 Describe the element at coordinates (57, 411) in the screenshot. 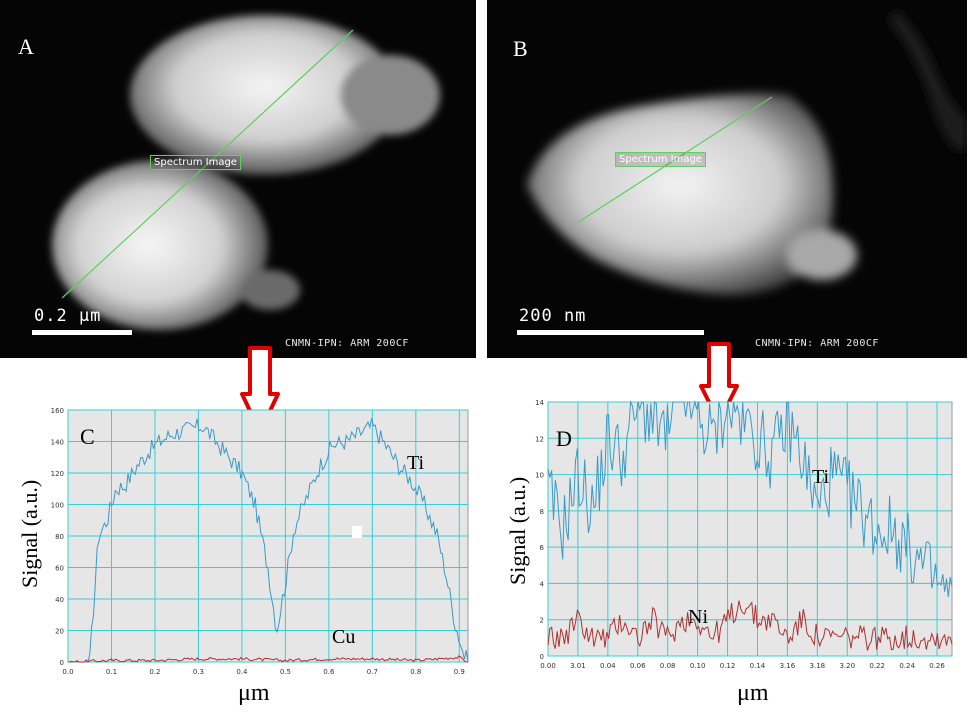

I see `y-tick-label: 160` at that location.